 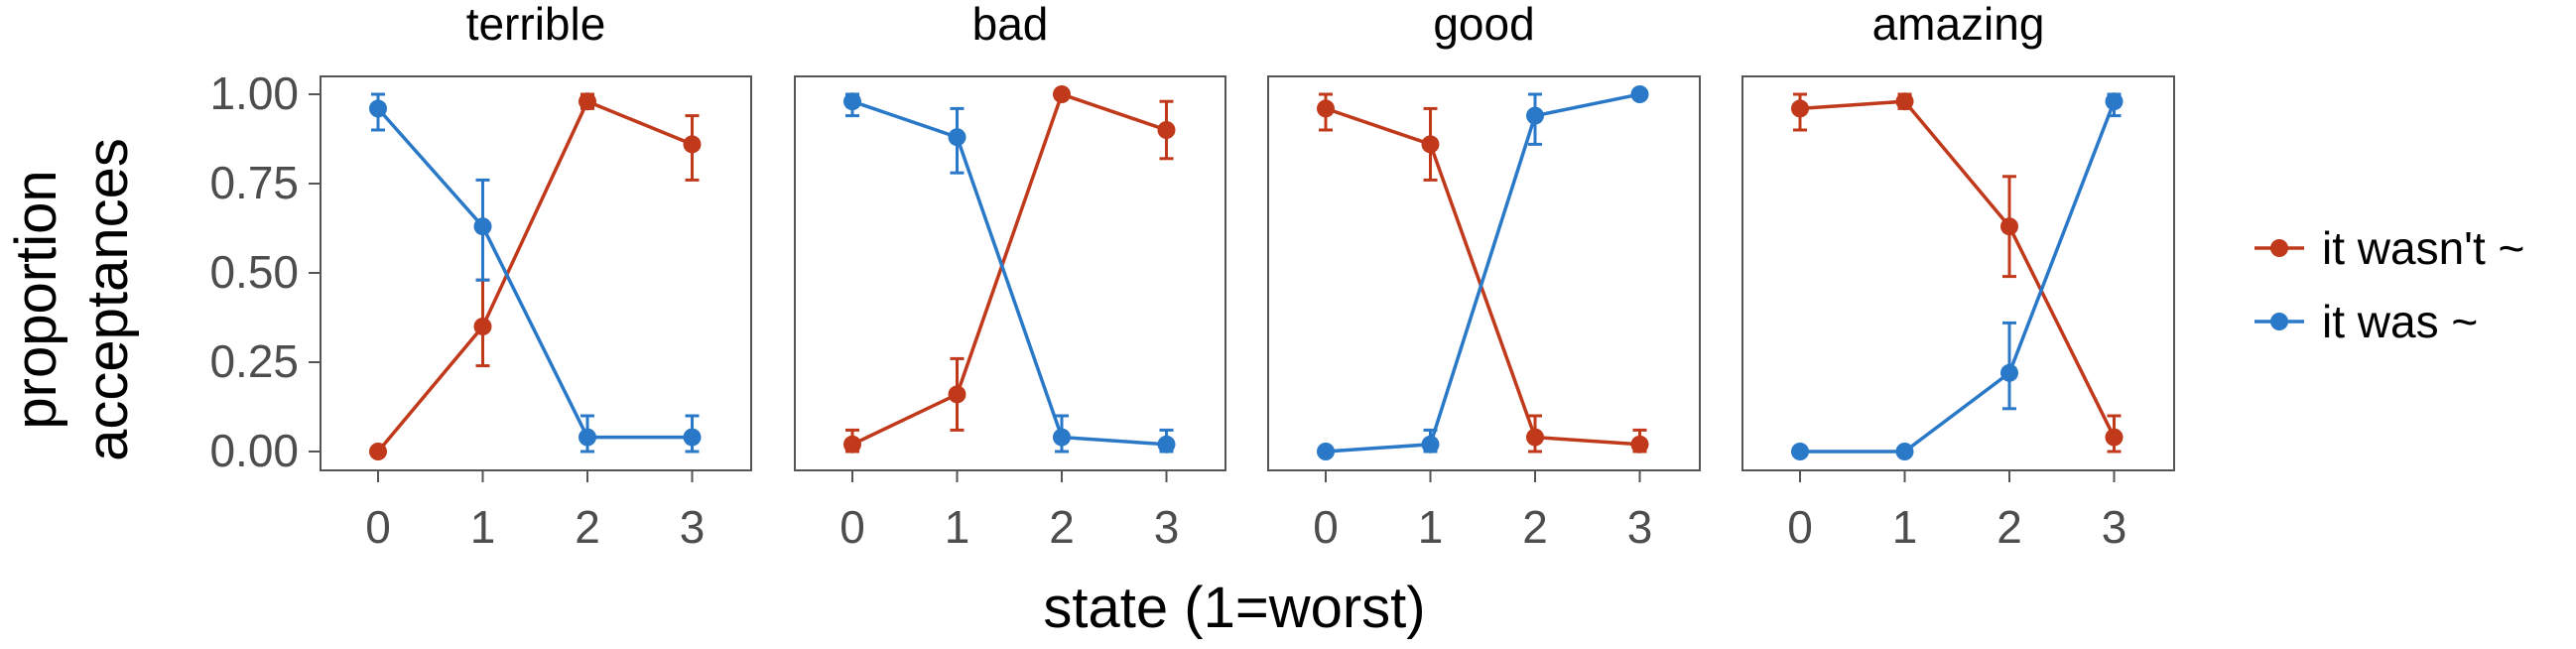 What do you see at coordinates (254, 93) in the screenshot?
I see `y-tick-label: 1.00` at bounding box center [254, 93].